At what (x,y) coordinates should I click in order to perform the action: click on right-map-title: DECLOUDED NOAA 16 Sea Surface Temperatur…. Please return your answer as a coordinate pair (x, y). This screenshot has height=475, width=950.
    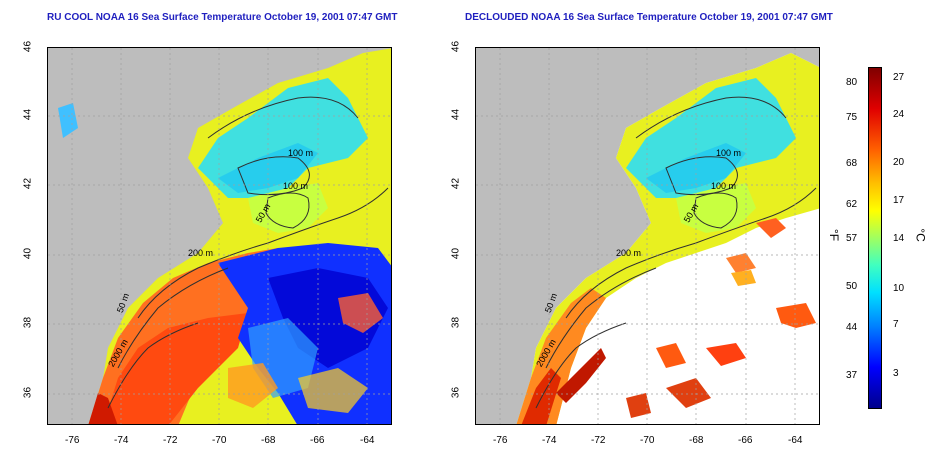
    Looking at the image, I should click on (649, 17).